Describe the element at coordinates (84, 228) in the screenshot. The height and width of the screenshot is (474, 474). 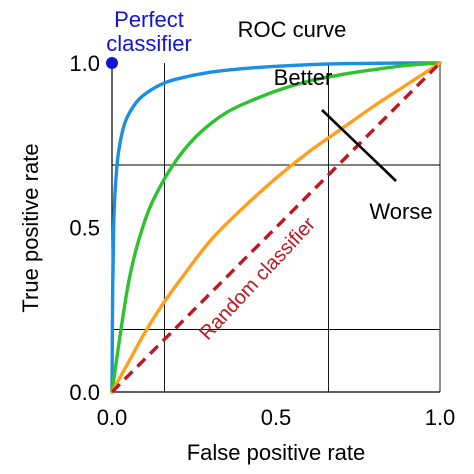
I see `y-tick-label-1: 0.5` at that location.